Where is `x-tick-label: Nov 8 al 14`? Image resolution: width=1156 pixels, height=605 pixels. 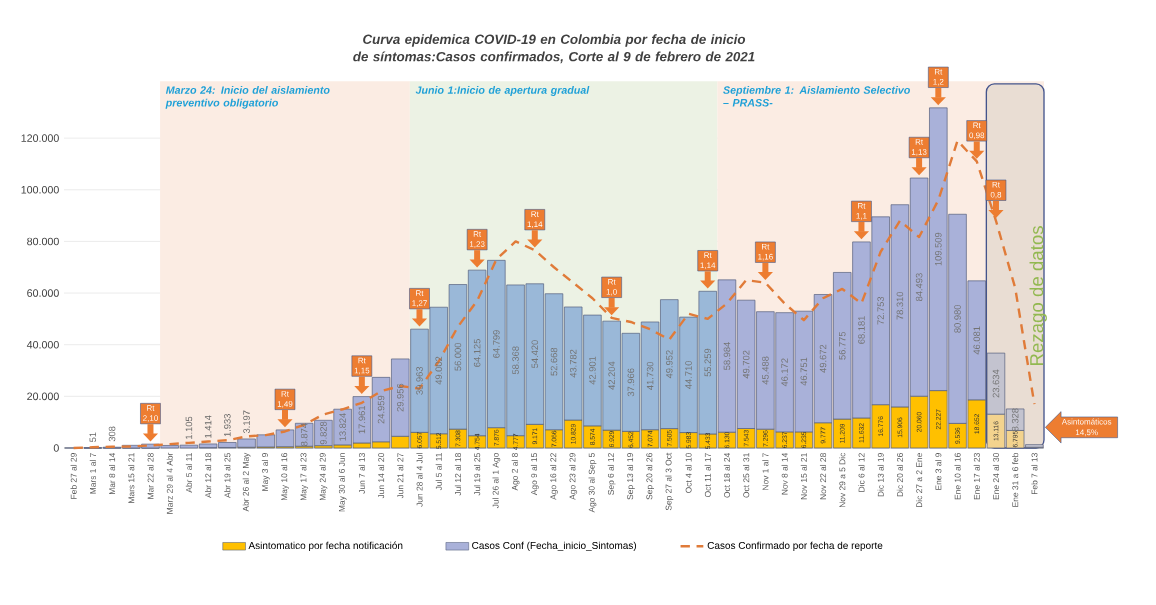 x-tick-label: Nov 8 al 14 is located at coordinates (784, 473).